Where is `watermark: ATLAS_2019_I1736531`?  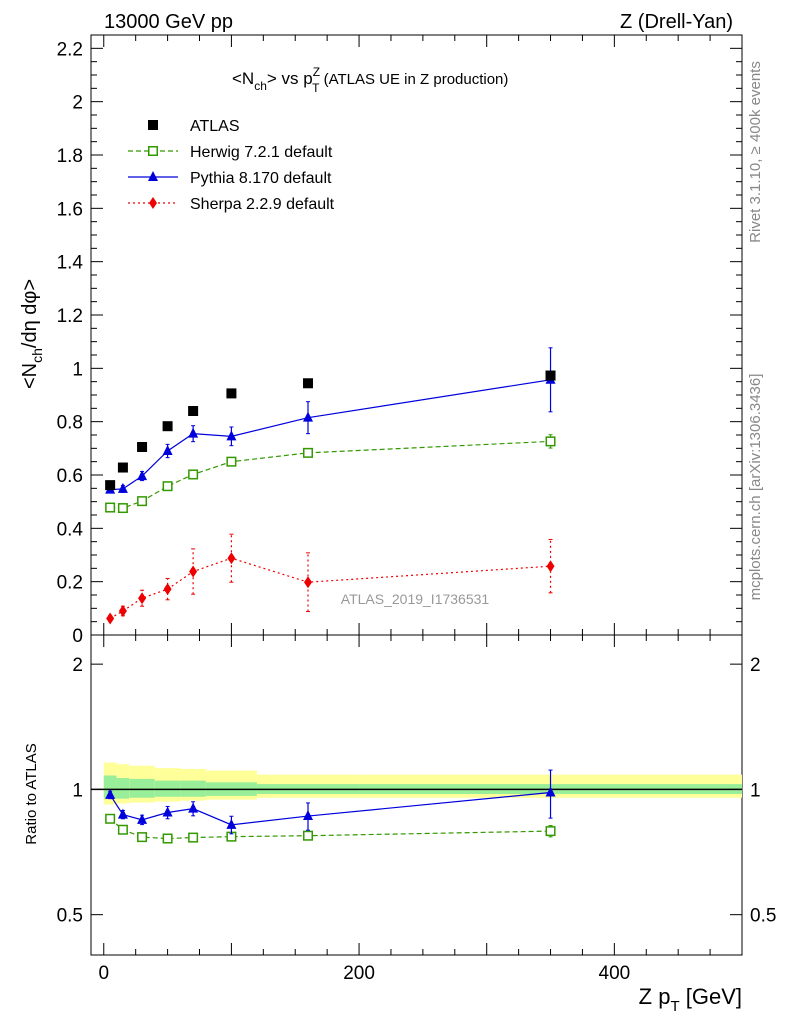 watermark: ATLAS_2019_I1736531 is located at coordinates (415, 599).